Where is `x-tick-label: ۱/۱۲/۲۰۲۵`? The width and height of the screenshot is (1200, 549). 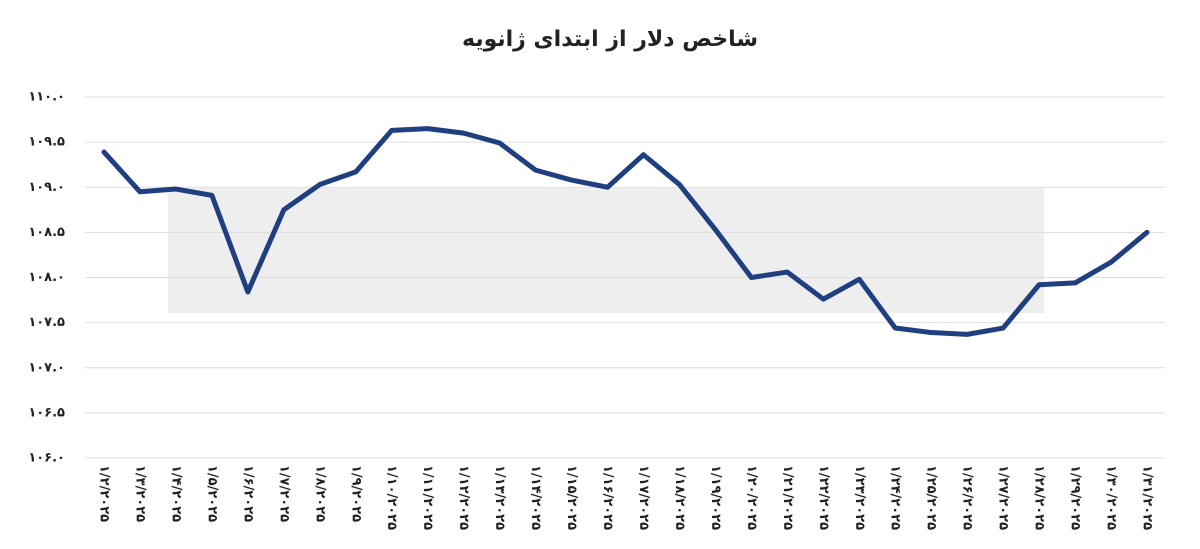 x-tick-label: ۱/۱۲/۲۰۲۵ is located at coordinates (463, 497).